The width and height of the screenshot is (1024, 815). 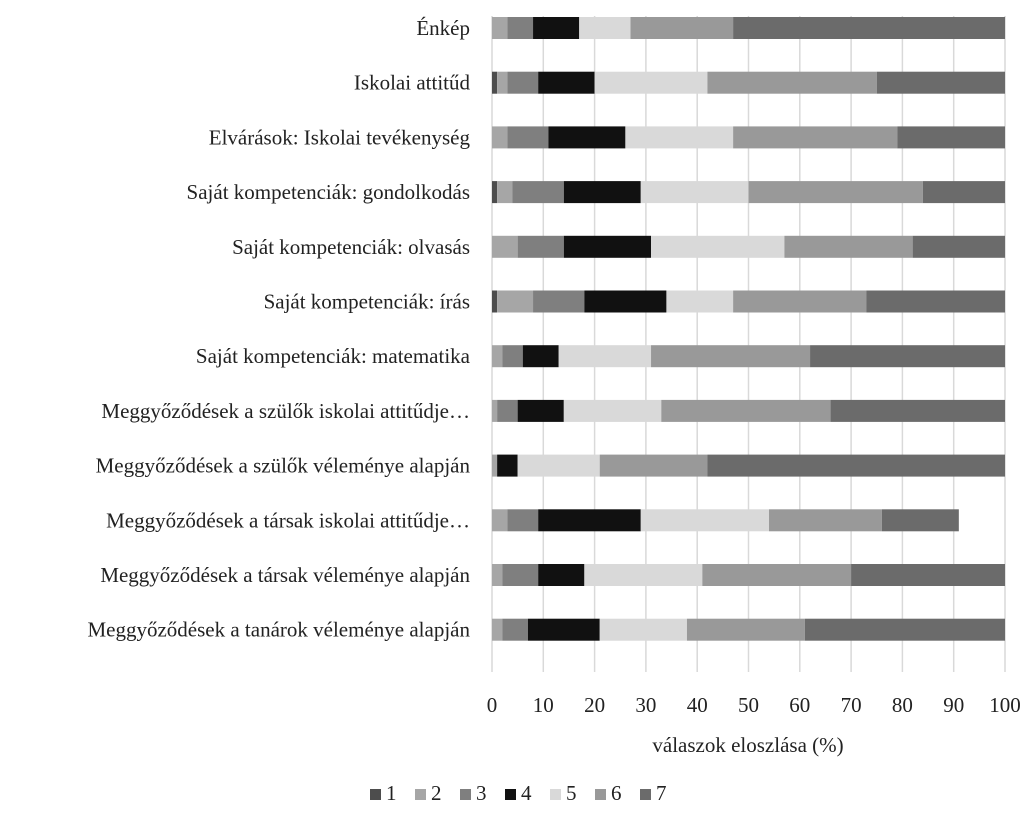 What do you see at coordinates (953, 705) in the screenshot?
I see `x-tick-label: 90` at bounding box center [953, 705].